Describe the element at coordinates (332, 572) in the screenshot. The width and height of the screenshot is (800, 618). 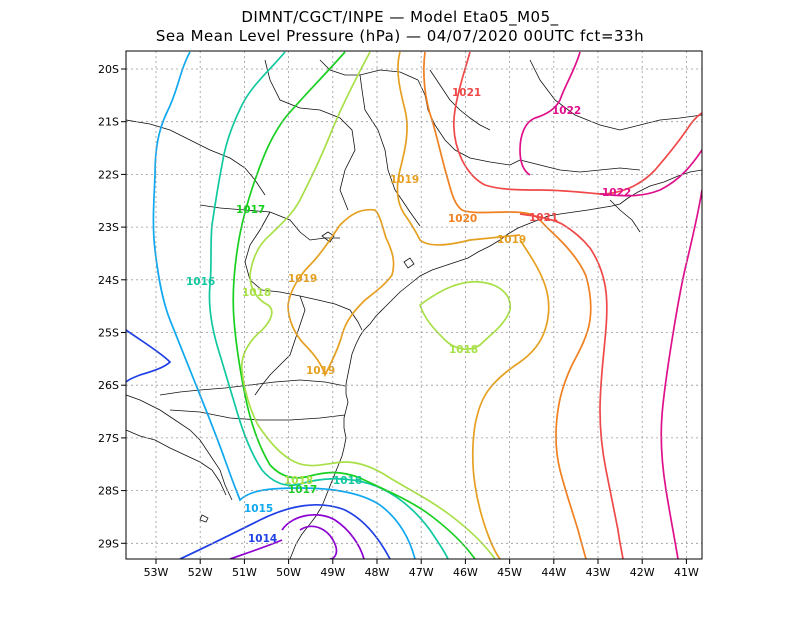
I see `lon-tick-label: 49W` at that location.